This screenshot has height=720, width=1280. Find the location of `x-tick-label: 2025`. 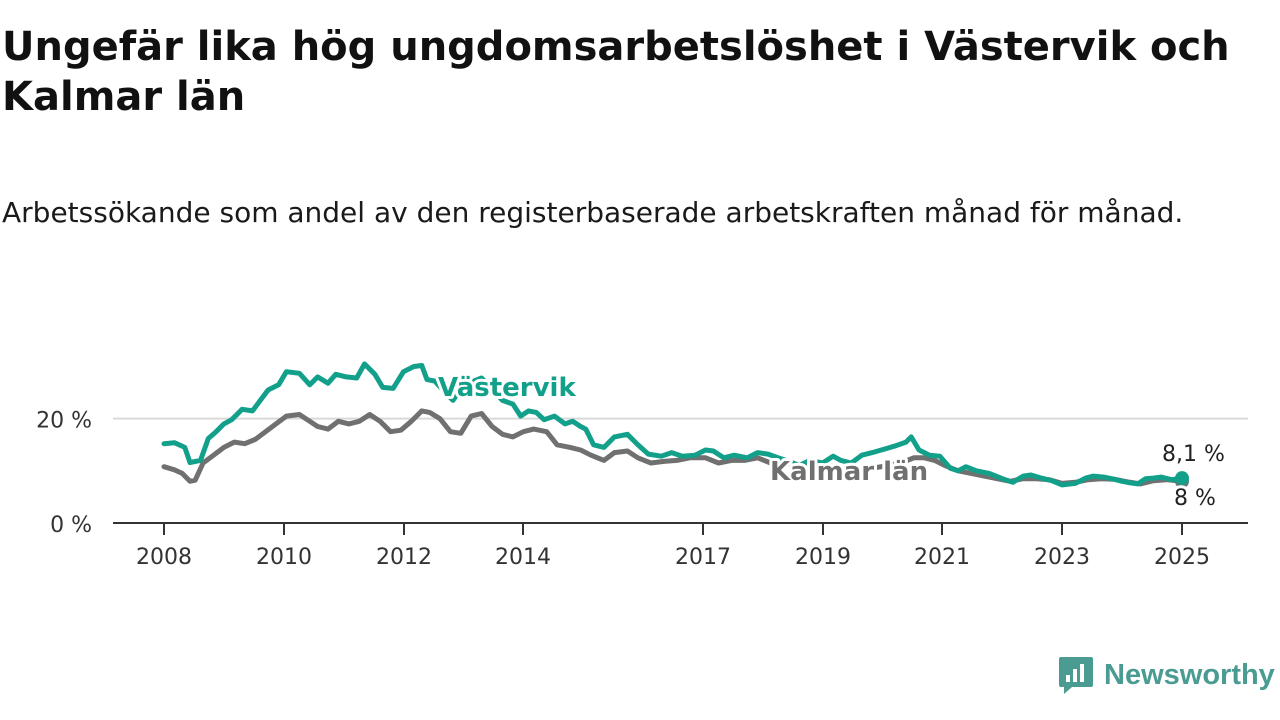

x-tick-label: 2025 is located at coordinates (1182, 557).